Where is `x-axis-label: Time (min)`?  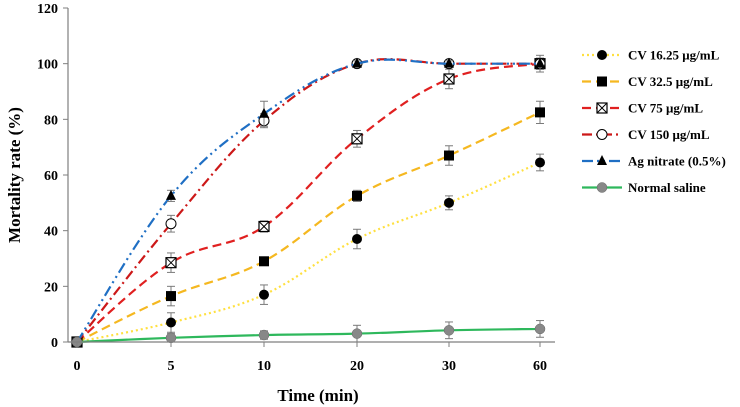
x-axis-label: Time (min) is located at coordinates (317, 395).